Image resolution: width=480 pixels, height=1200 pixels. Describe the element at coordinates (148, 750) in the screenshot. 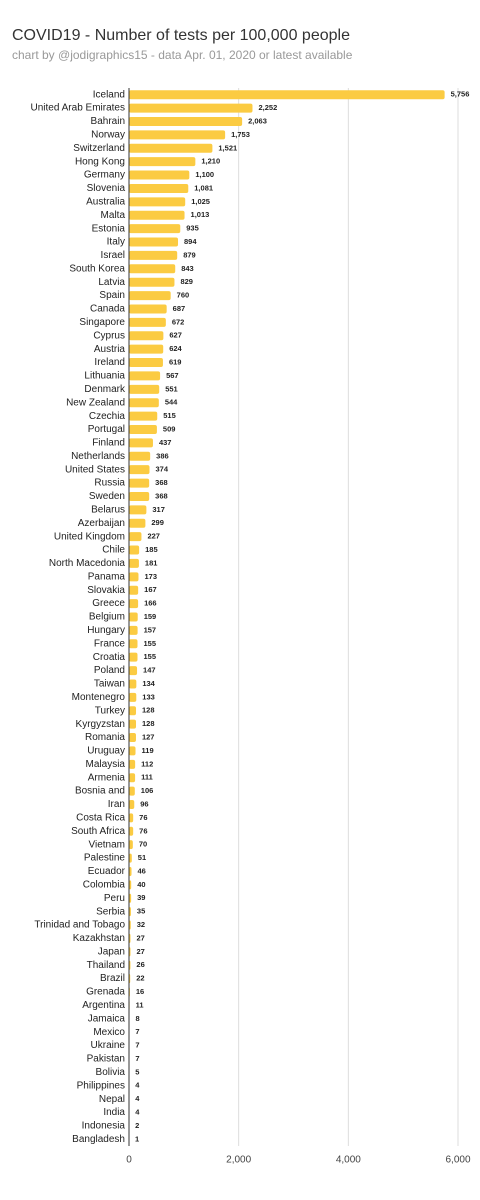

I see `value-label: 119` at that location.